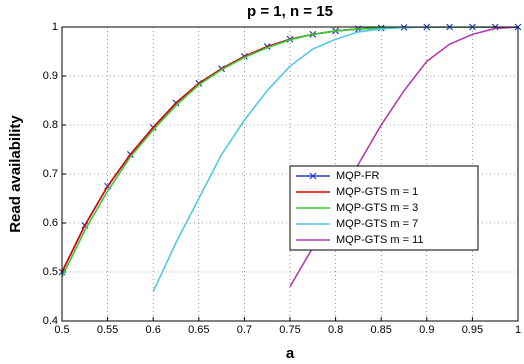 This screenshot has width=524, height=364. Describe the element at coordinates (377, 208) in the screenshot. I see `legend-label: MQP-GTS m = 3` at that location.